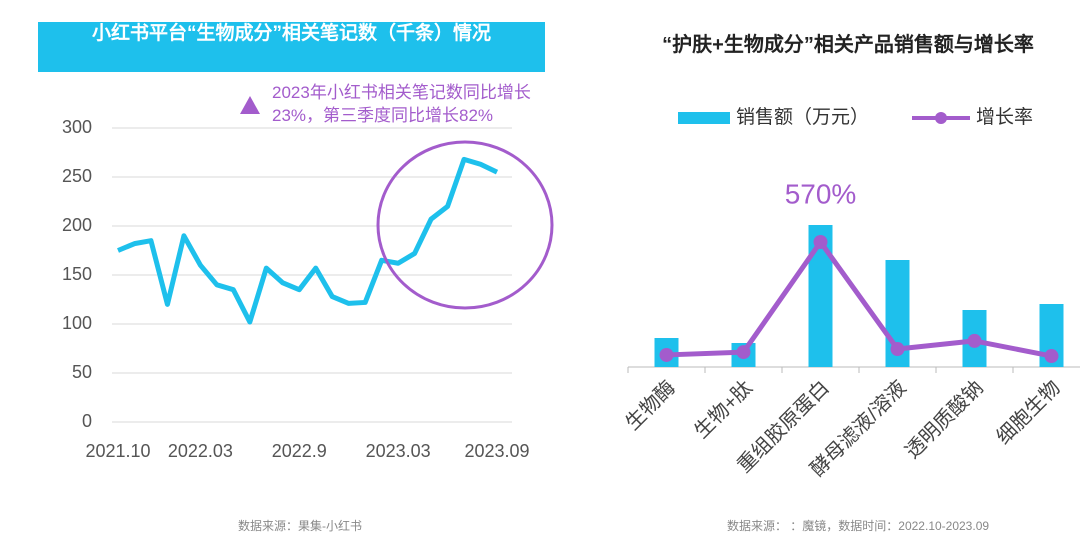 The image size is (1080, 555). What do you see at coordinates (87, 421) in the screenshot?
I see `y-tick-label: 0` at bounding box center [87, 421].